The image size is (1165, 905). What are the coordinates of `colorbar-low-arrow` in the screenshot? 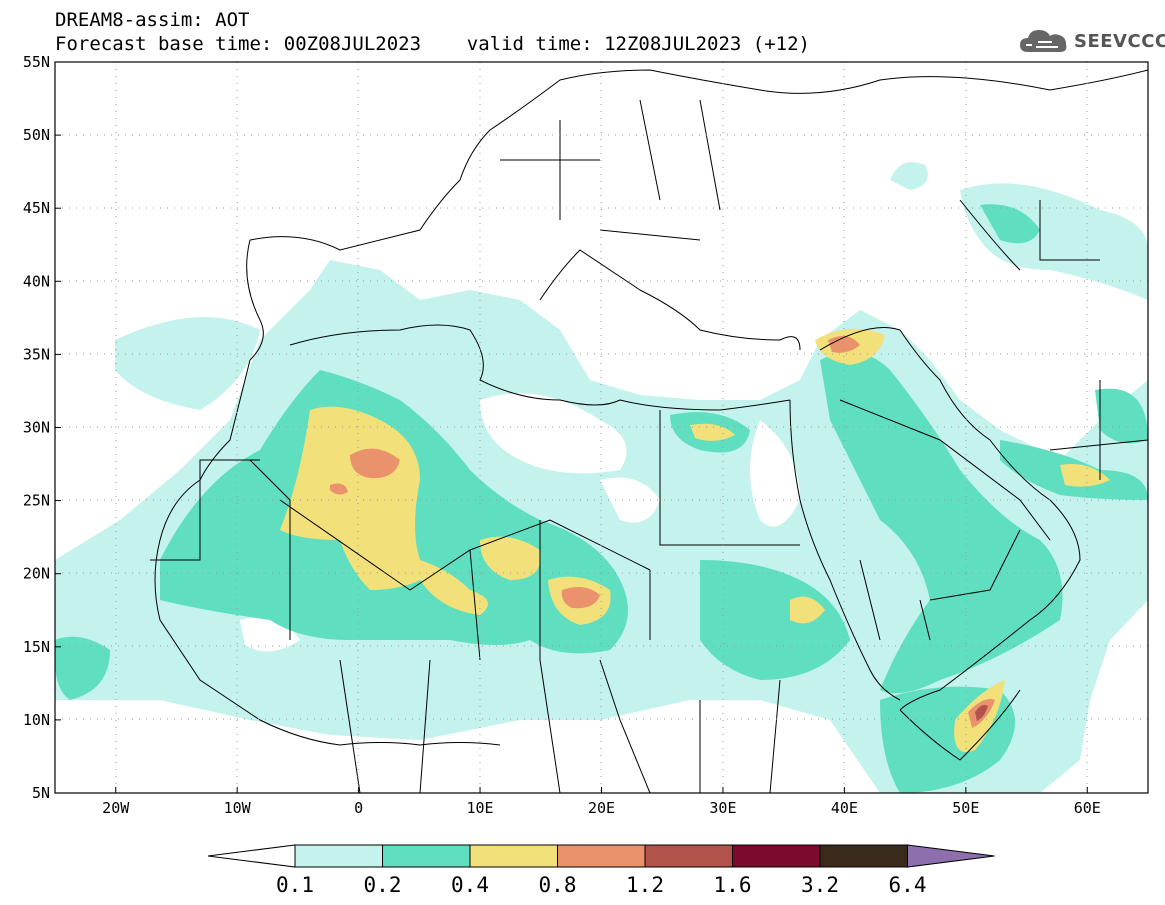 It's located at (251, 856).